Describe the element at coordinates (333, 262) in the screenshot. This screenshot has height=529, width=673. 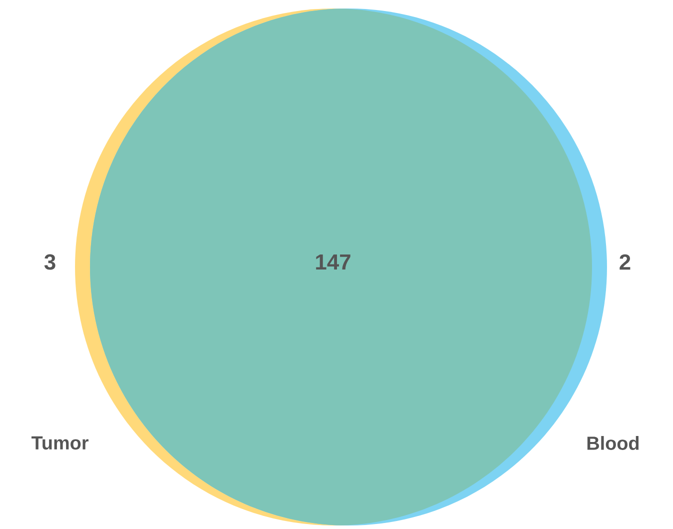
I see `data-label: 147` at that location.